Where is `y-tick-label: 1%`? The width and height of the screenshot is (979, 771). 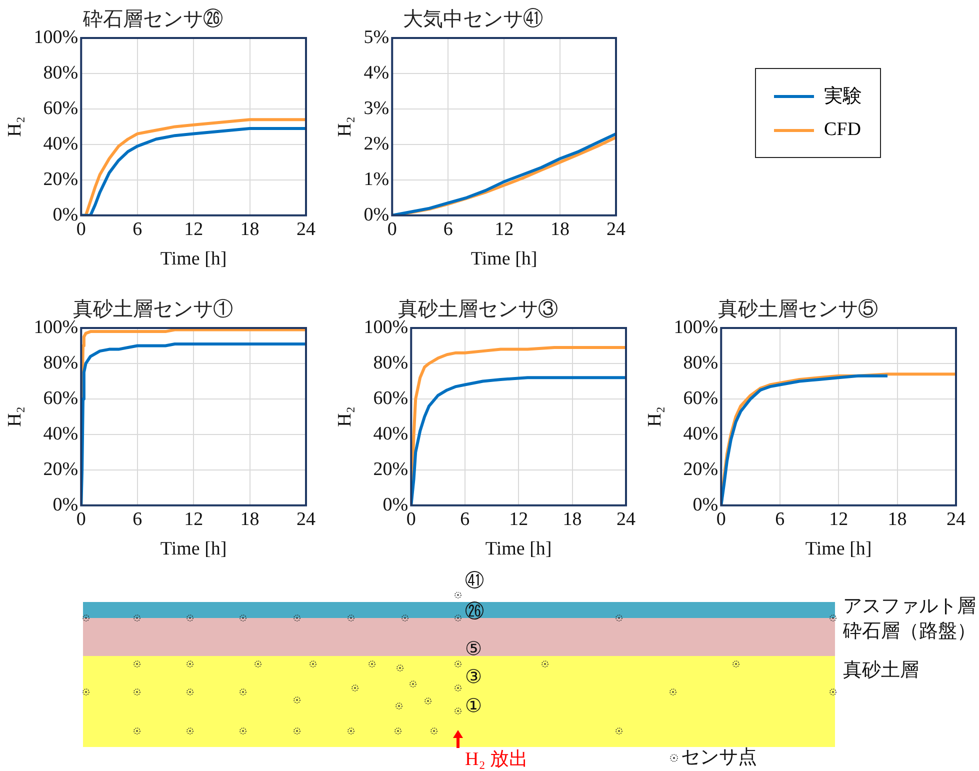 y-tick-label: 1% is located at coordinates (377, 179).